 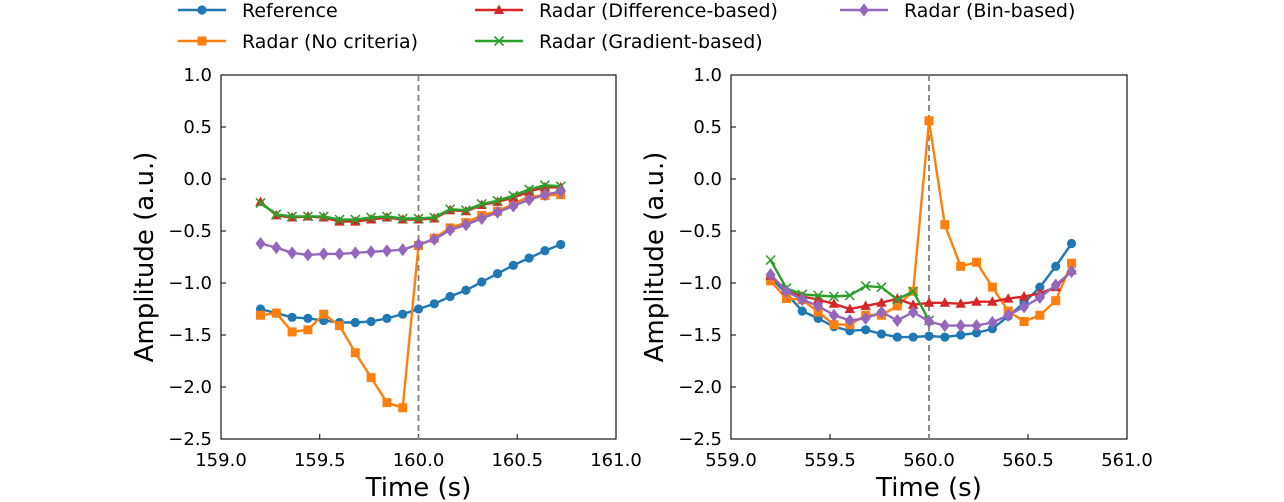 I want to click on legend-label: Radar (Gradient-based), so click(x=651, y=42).